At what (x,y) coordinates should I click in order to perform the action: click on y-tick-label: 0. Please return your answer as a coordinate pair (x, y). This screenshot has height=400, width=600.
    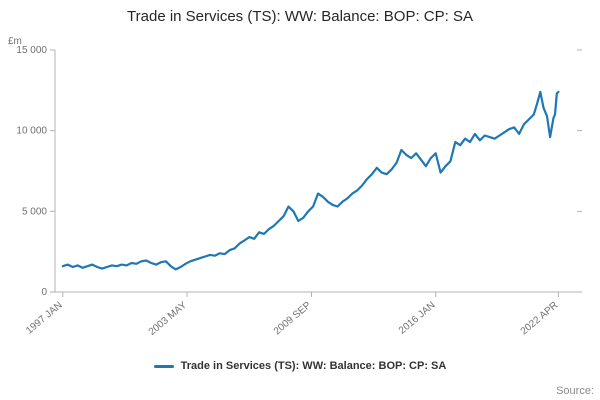
    Looking at the image, I should click on (44, 292).